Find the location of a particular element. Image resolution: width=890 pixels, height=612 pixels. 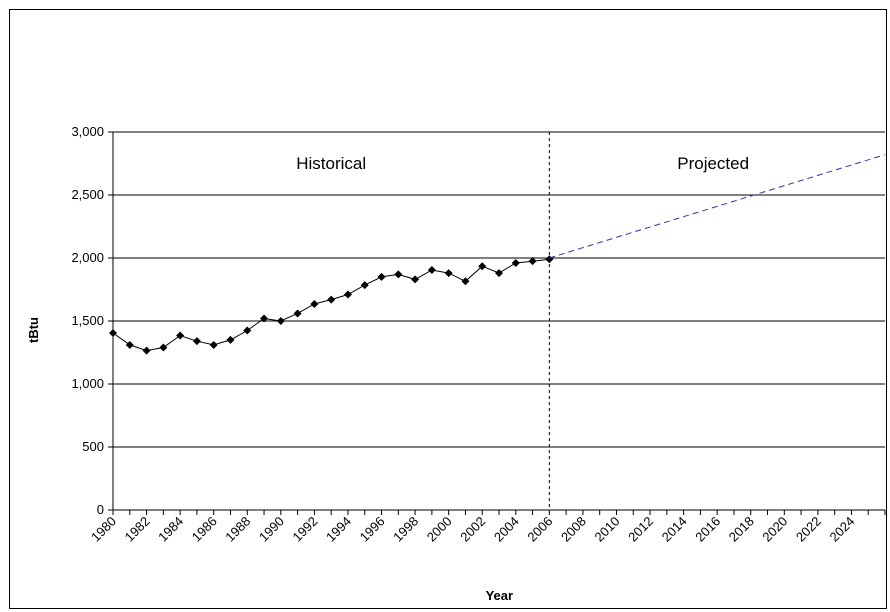

x-tick-label: 2024 is located at coordinates (841, 529).